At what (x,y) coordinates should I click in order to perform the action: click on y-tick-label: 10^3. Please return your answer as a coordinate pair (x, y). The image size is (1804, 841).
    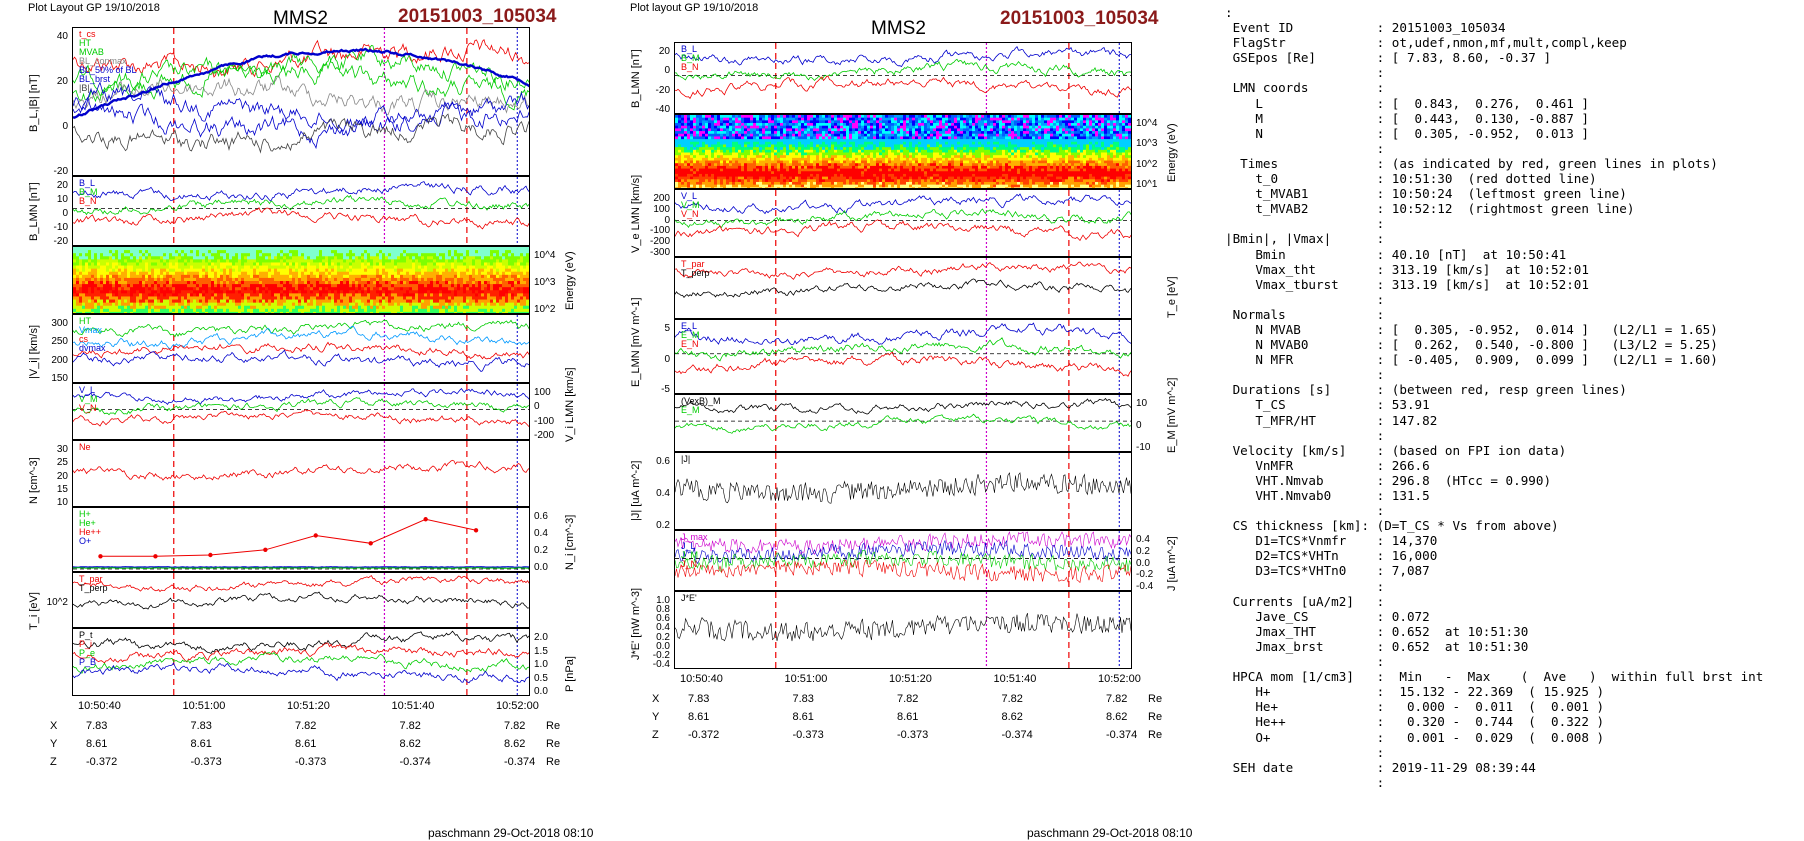
    Looking at the image, I should click on (545, 282).